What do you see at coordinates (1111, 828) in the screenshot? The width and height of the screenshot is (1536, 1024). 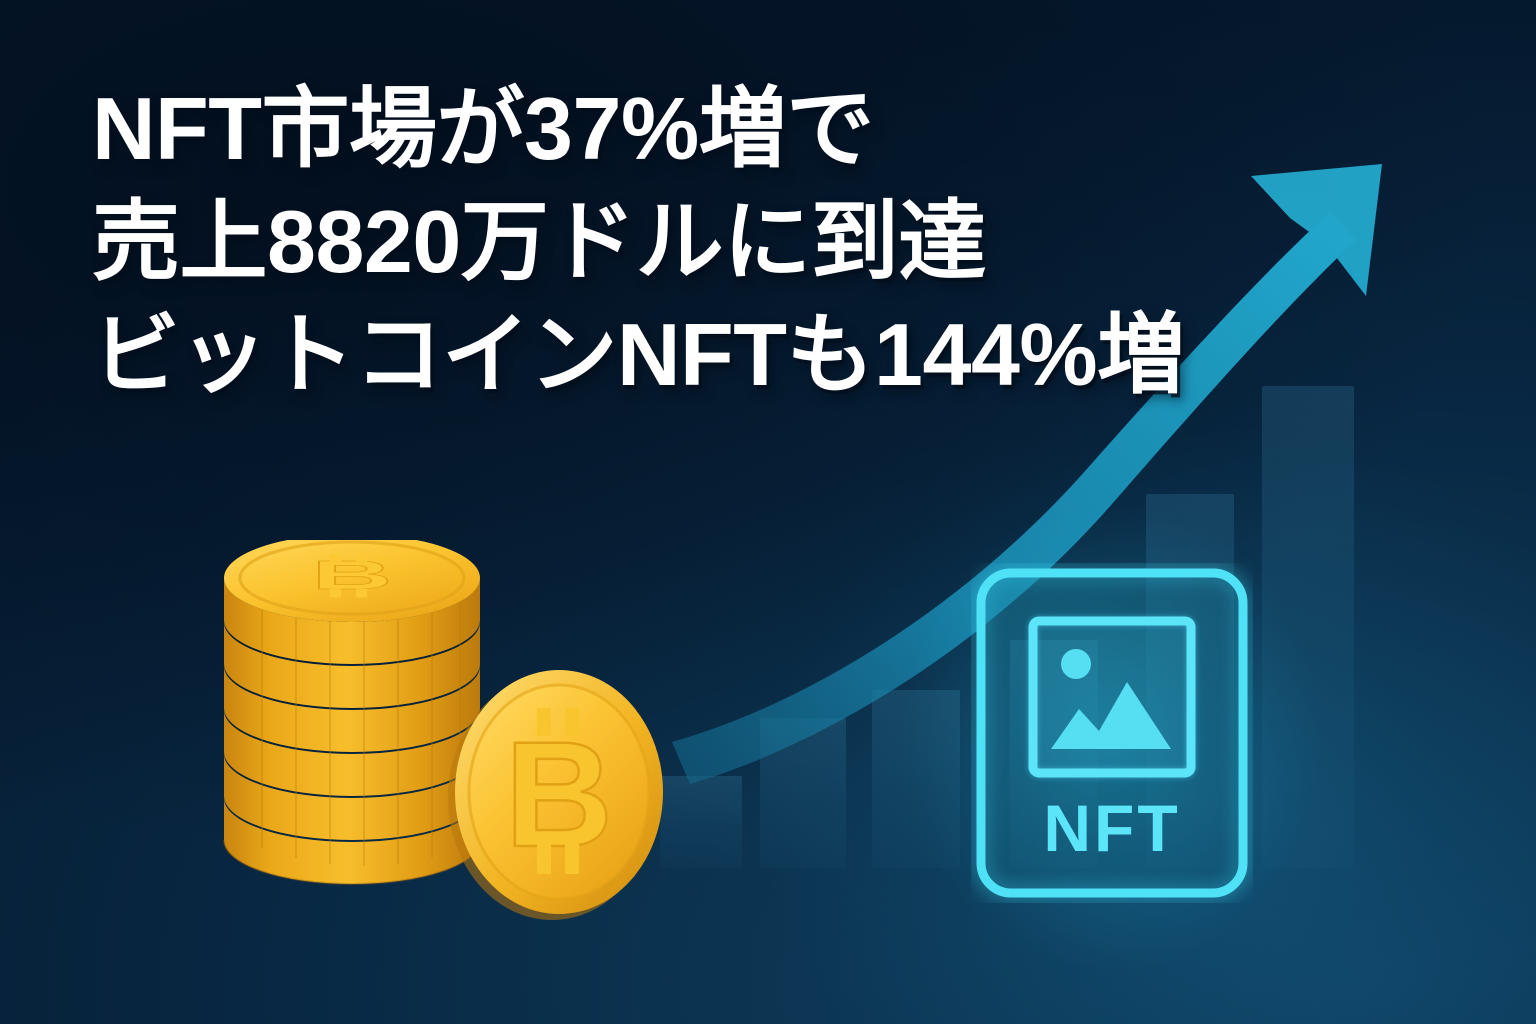 I see `nft-card-label: NFT` at bounding box center [1111, 828].